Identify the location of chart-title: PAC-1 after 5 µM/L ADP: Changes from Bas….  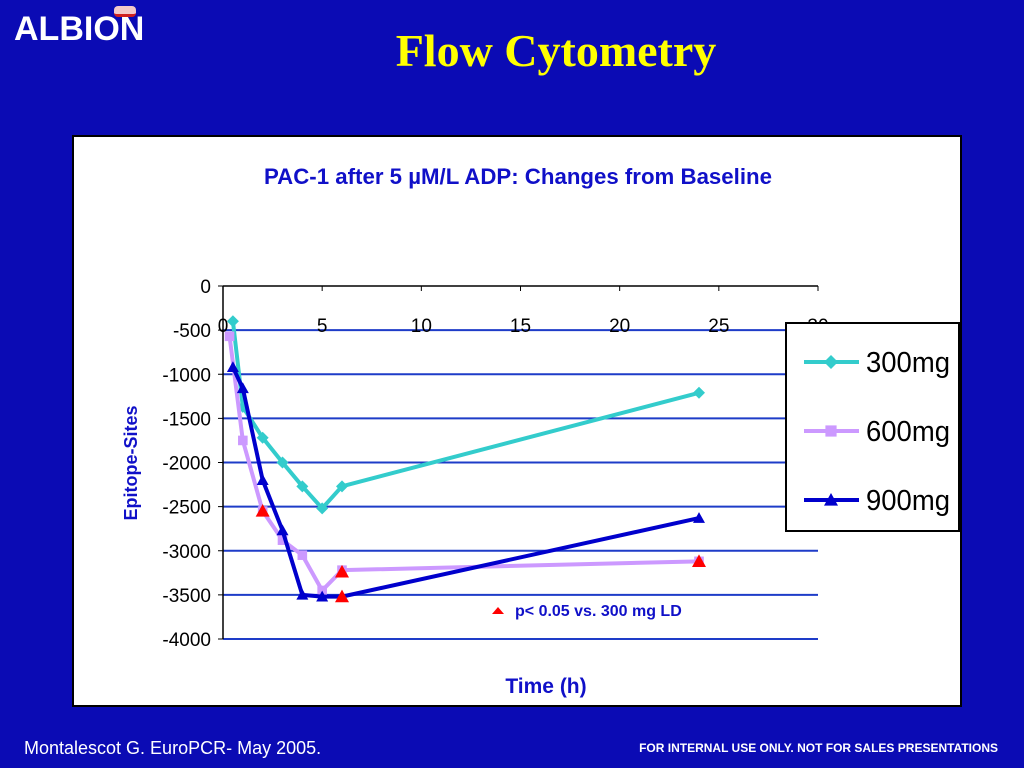
(518, 176).